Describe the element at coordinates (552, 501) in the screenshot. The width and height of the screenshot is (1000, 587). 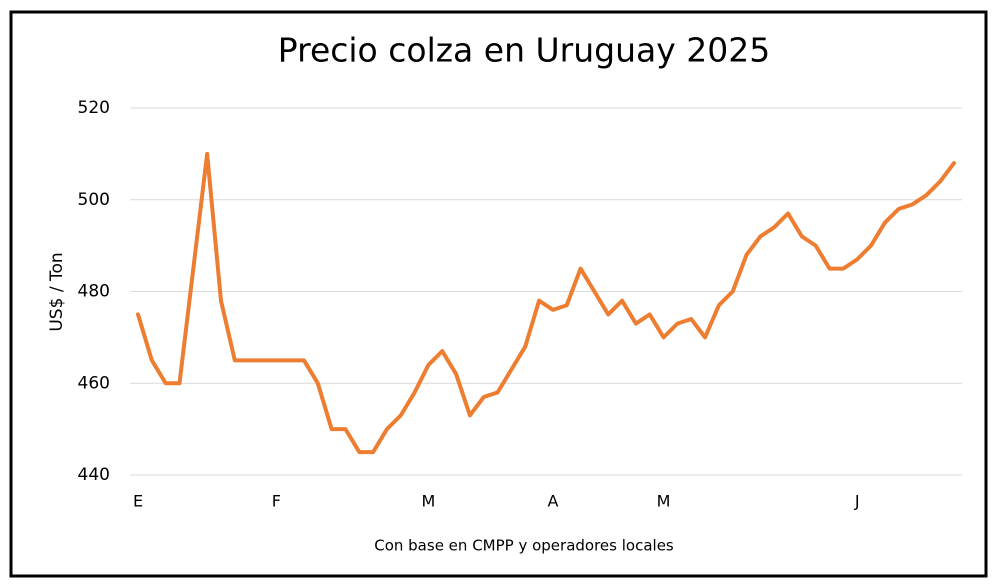
I see `x-tick-label: A` at that location.